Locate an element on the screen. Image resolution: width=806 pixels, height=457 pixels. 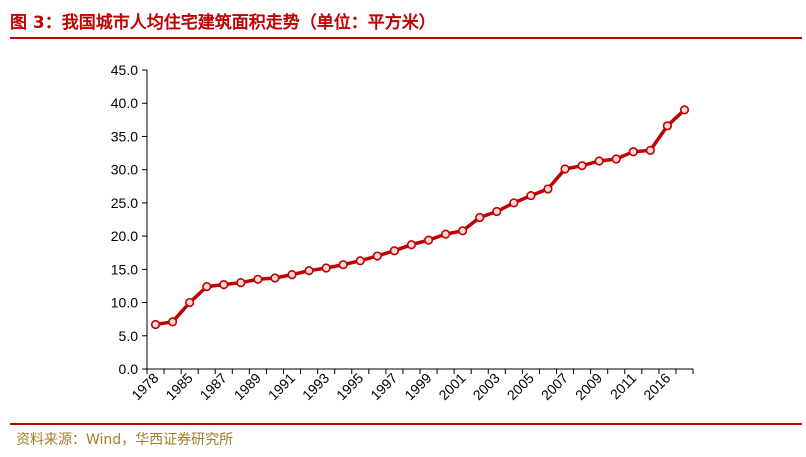
x-tick-label: 2007 is located at coordinates (554, 386).